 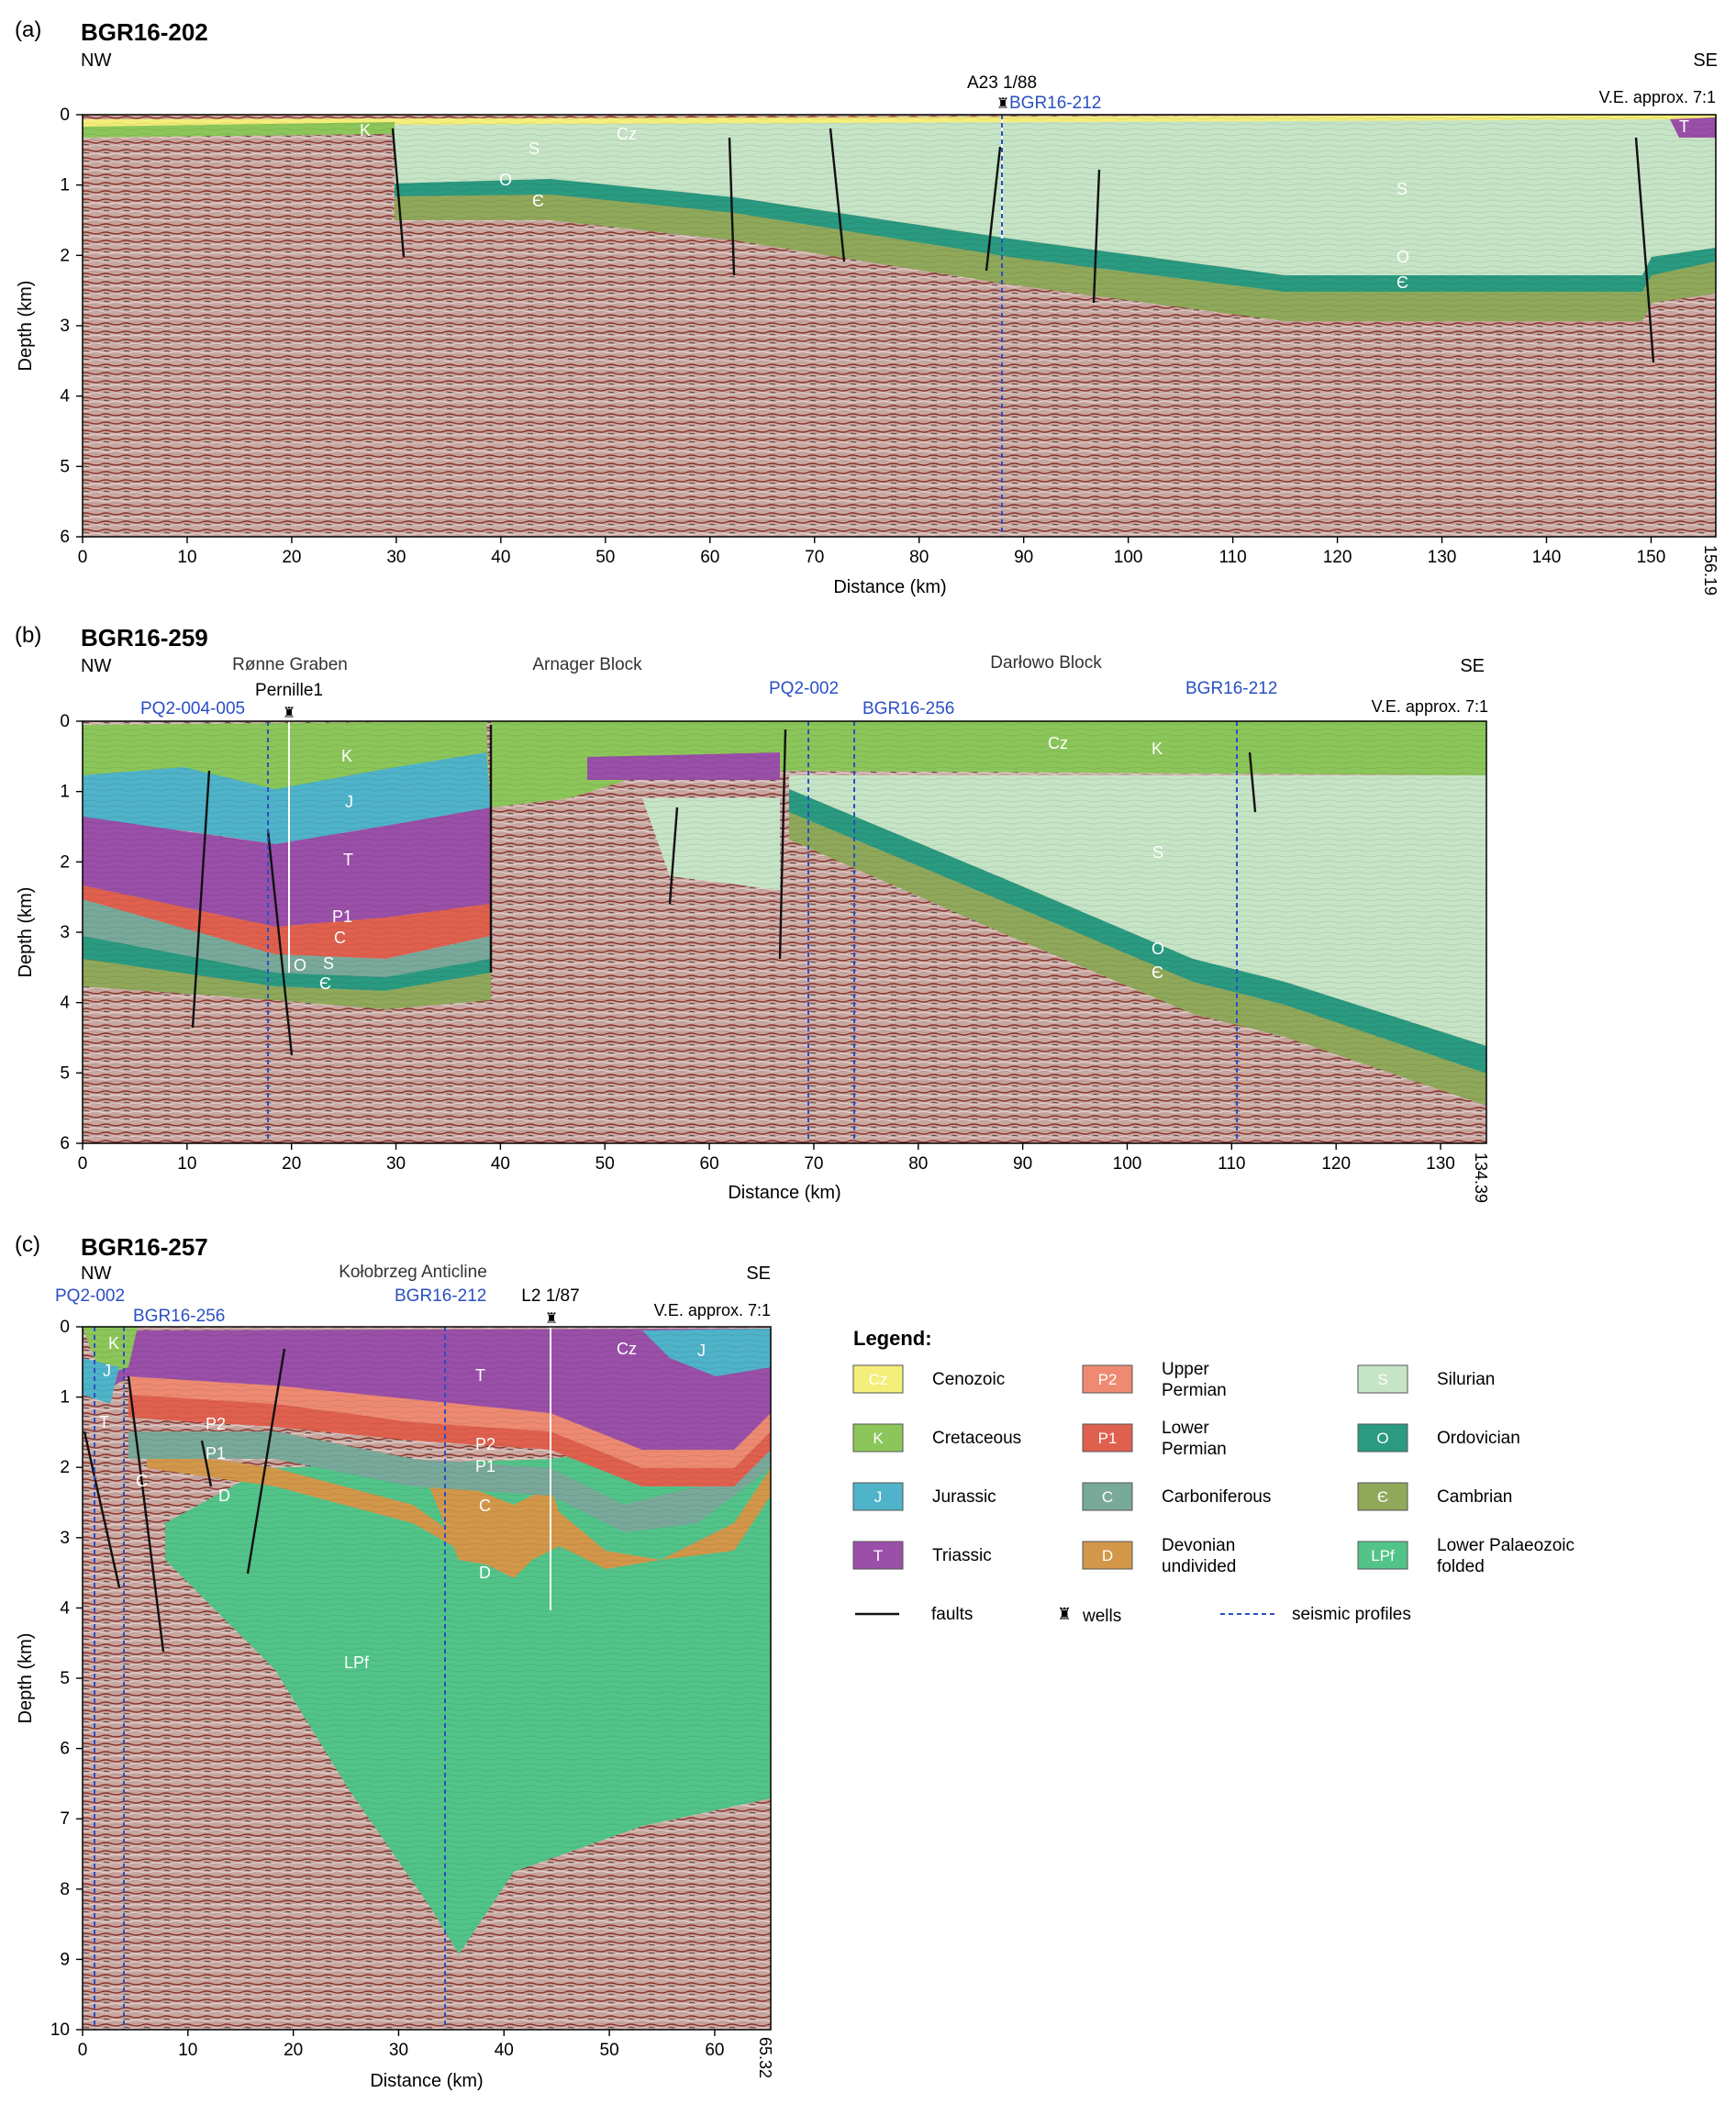 I want to click on legend-code: P1, so click(x=1108, y=1438).